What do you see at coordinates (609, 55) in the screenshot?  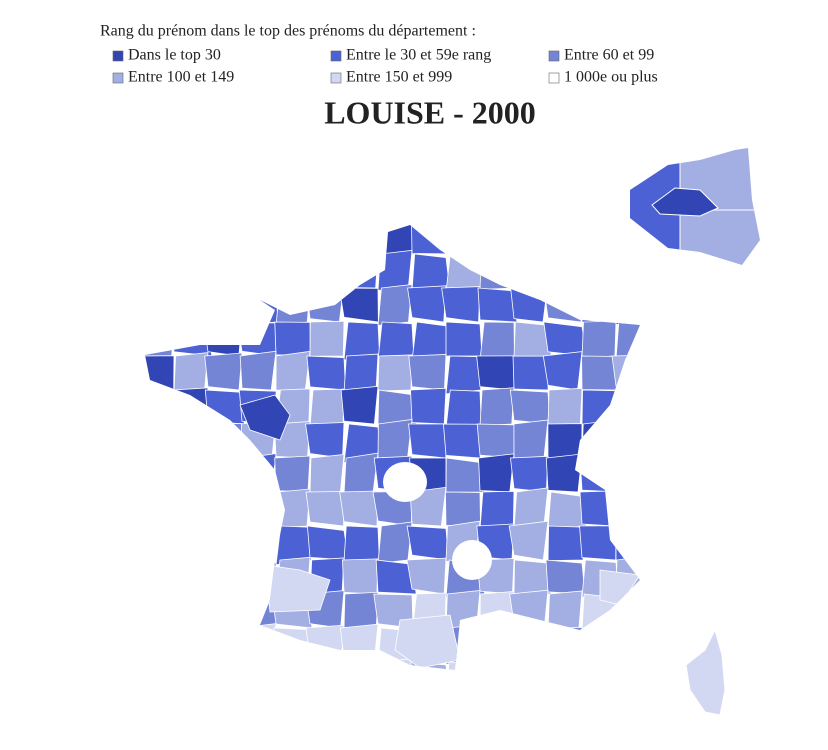 I see `legend-label: Entre 60 et 99` at bounding box center [609, 55].